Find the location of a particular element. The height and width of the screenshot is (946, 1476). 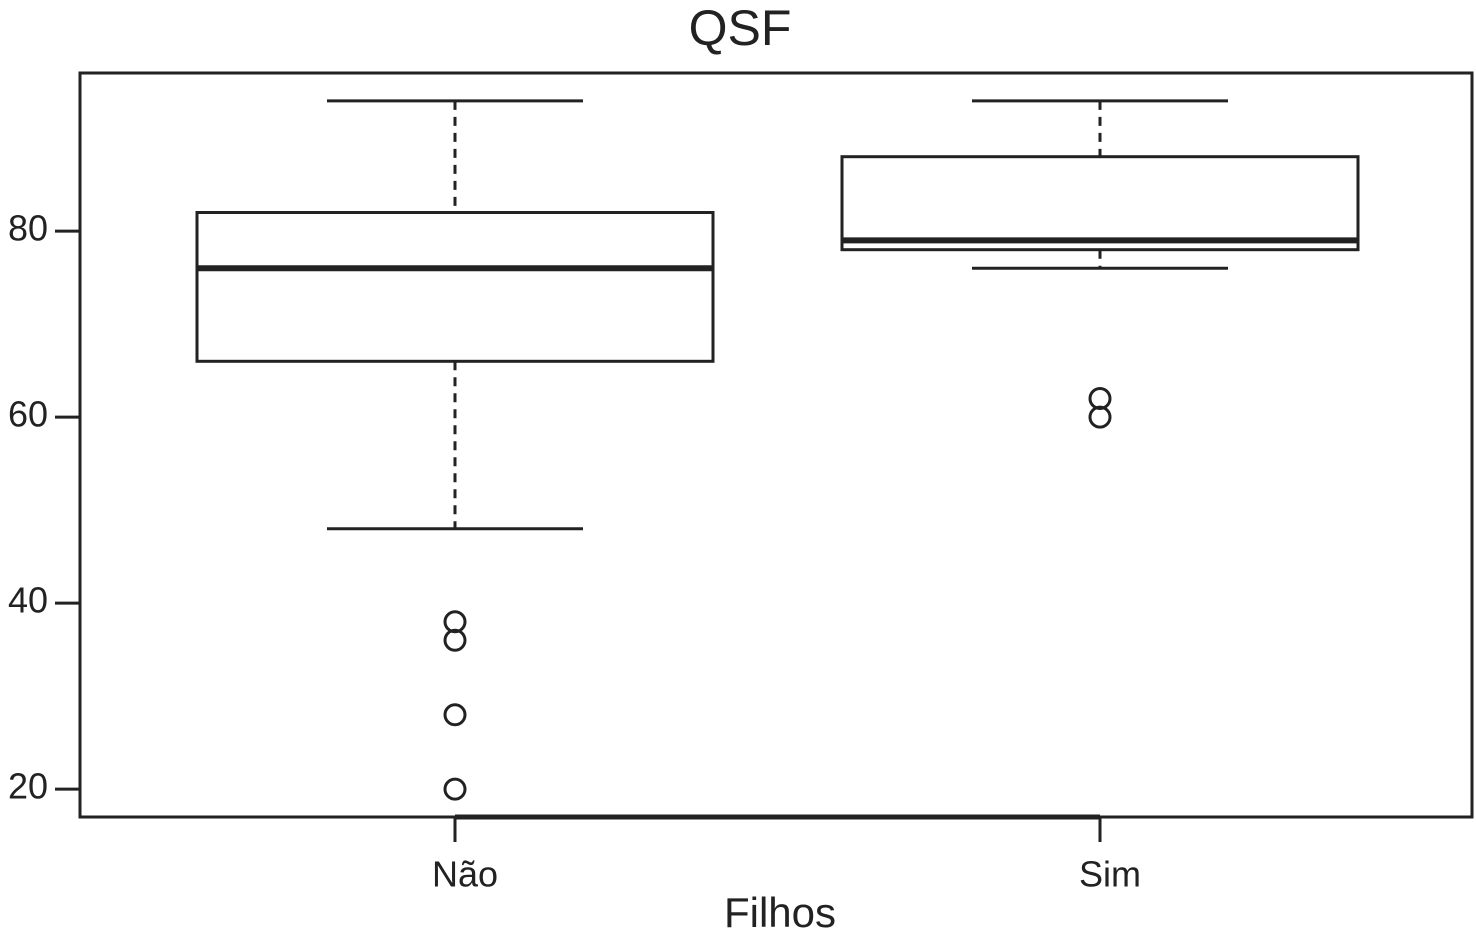

y-tick-label: 60 is located at coordinates (28, 414).